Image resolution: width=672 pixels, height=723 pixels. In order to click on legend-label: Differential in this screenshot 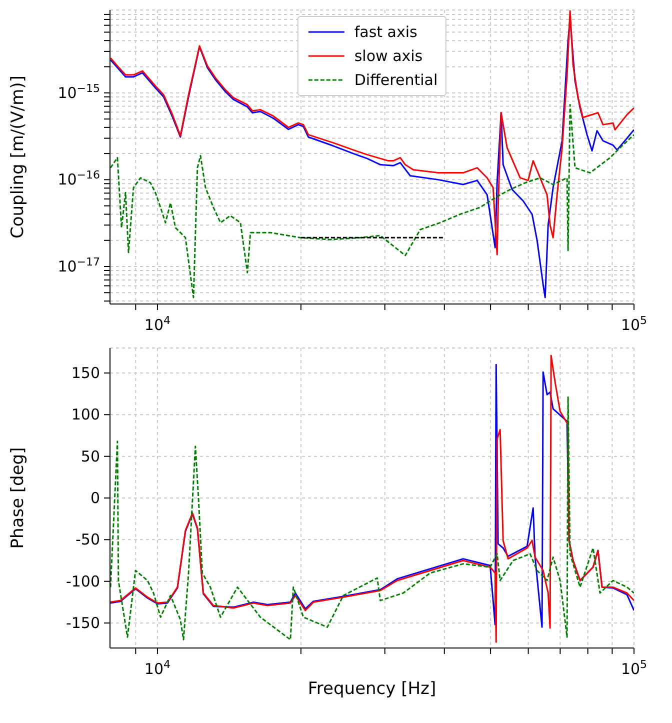, I will do `click(396, 80)`.